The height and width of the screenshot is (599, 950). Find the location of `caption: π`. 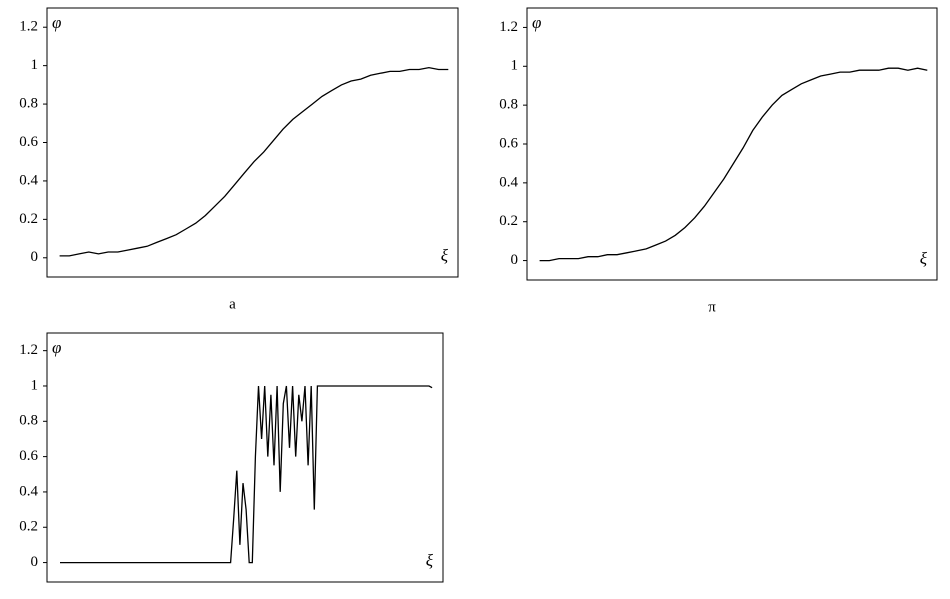

caption: π is located at coordinates (712, 307).